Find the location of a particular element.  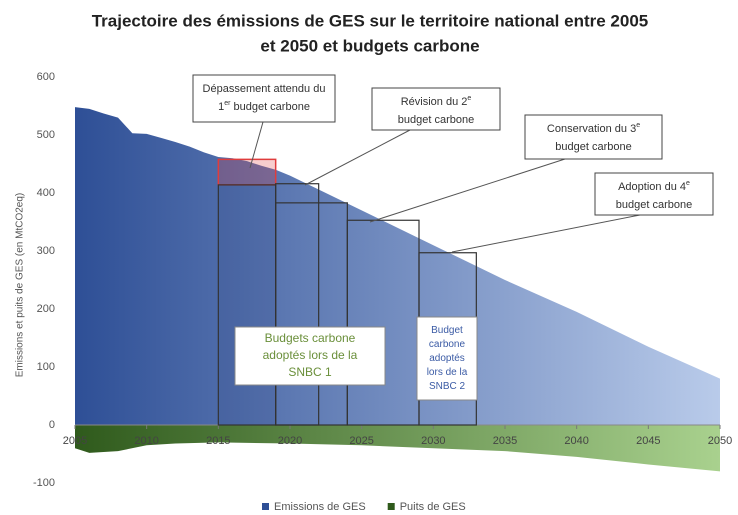

y-tick-label: 500 is located at coordinates (46, 135).